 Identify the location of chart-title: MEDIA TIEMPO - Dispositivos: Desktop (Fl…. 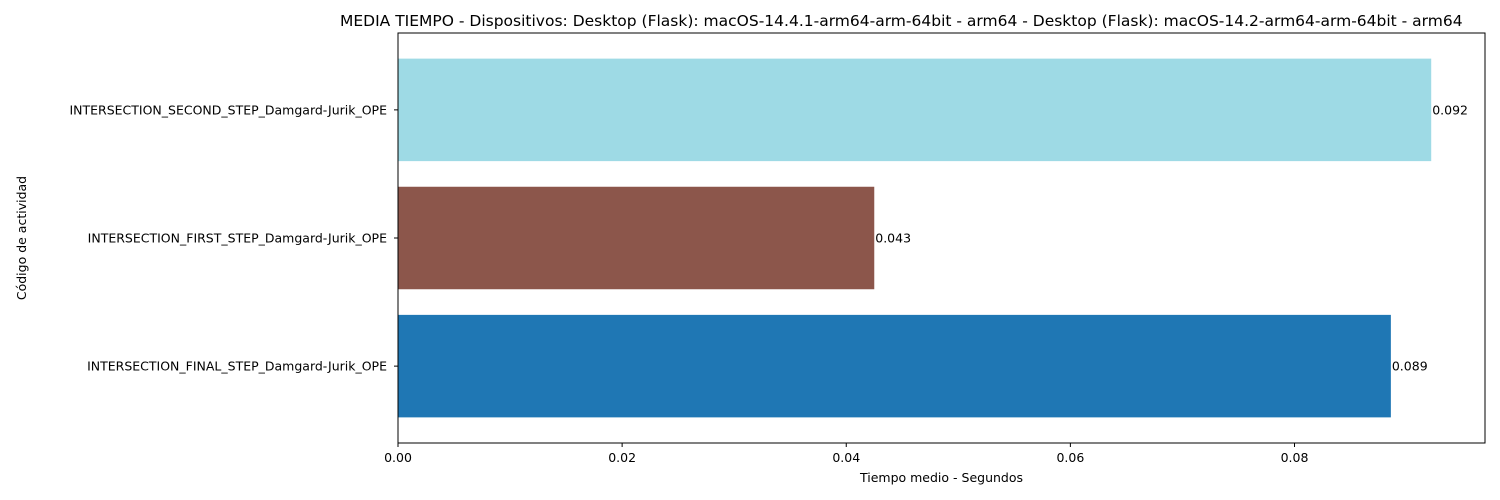
(901, 21).